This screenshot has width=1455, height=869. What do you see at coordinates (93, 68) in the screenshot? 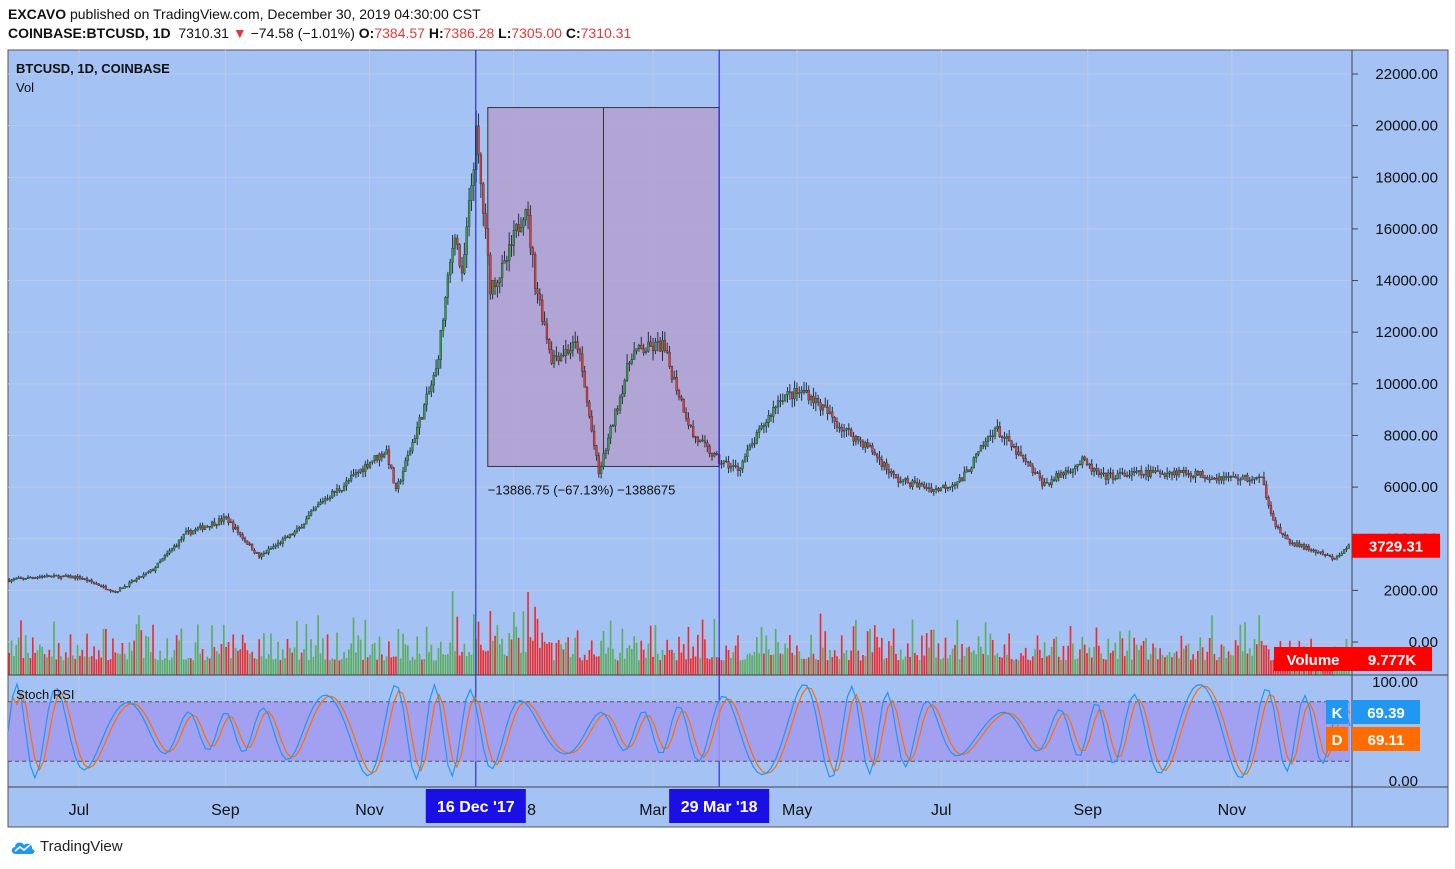
I see `main-legend: BTCUSD, 1D, COINBASE` at bounding box center [93, 68].